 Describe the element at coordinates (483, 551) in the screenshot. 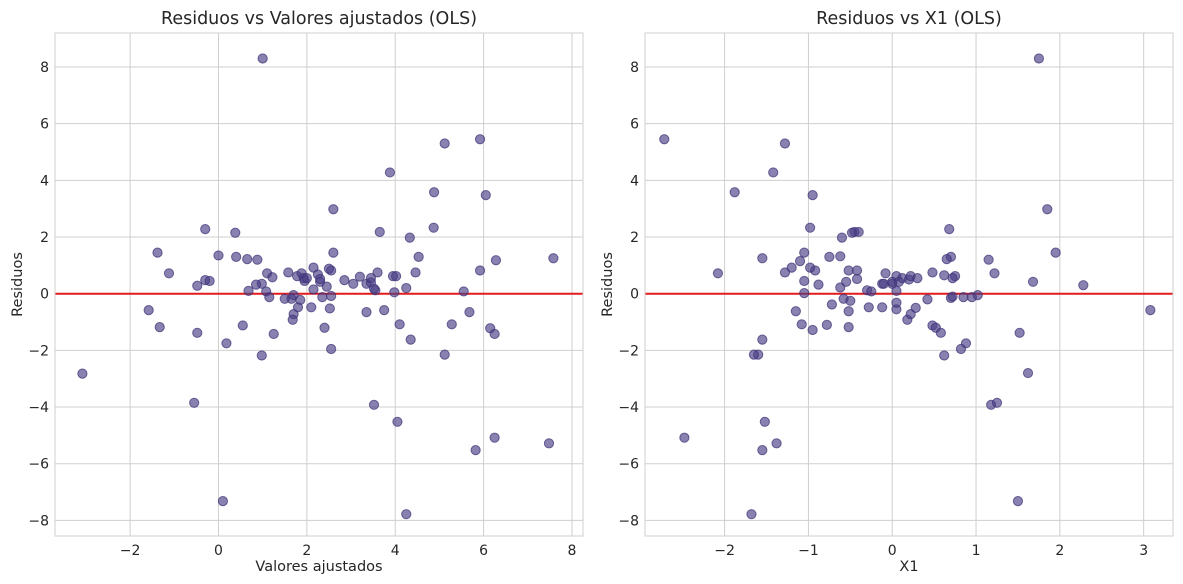

I see `x-tick-label: 6` at that location.